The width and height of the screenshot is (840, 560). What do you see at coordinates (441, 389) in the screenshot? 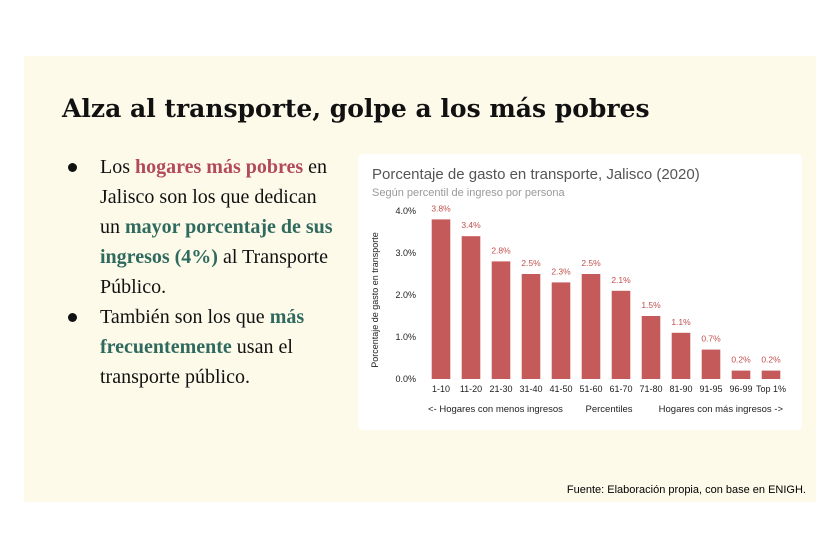
I see `x-tick-label: 1-10` at bounding box center [441, 389].